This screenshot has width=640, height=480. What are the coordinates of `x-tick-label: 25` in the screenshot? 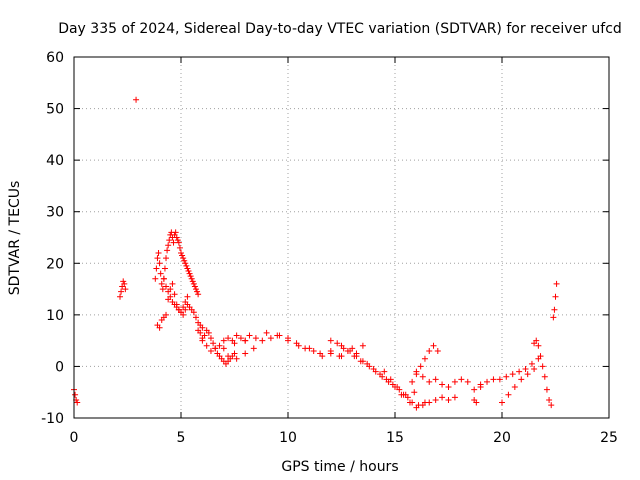 It's located at (609, 438).